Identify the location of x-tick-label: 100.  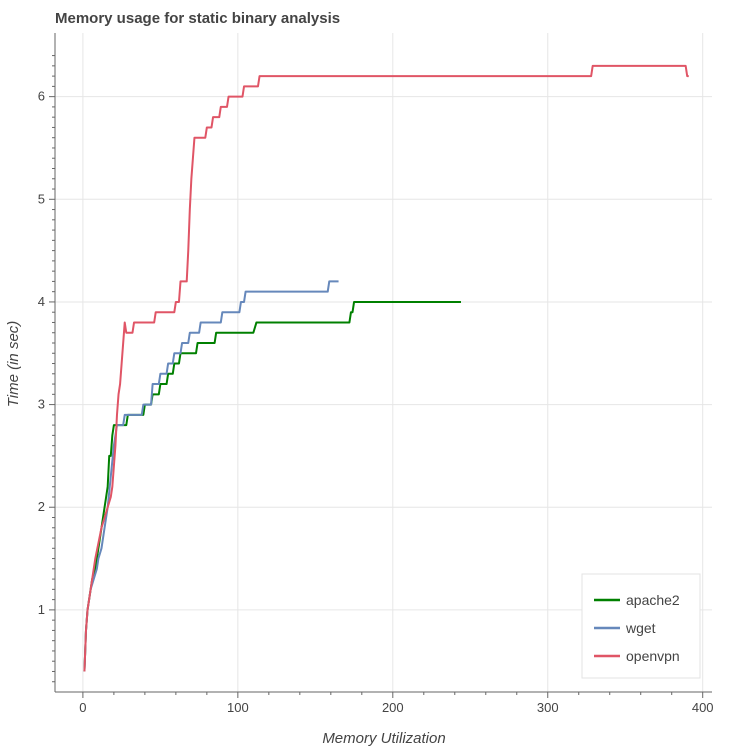
(238, 707).